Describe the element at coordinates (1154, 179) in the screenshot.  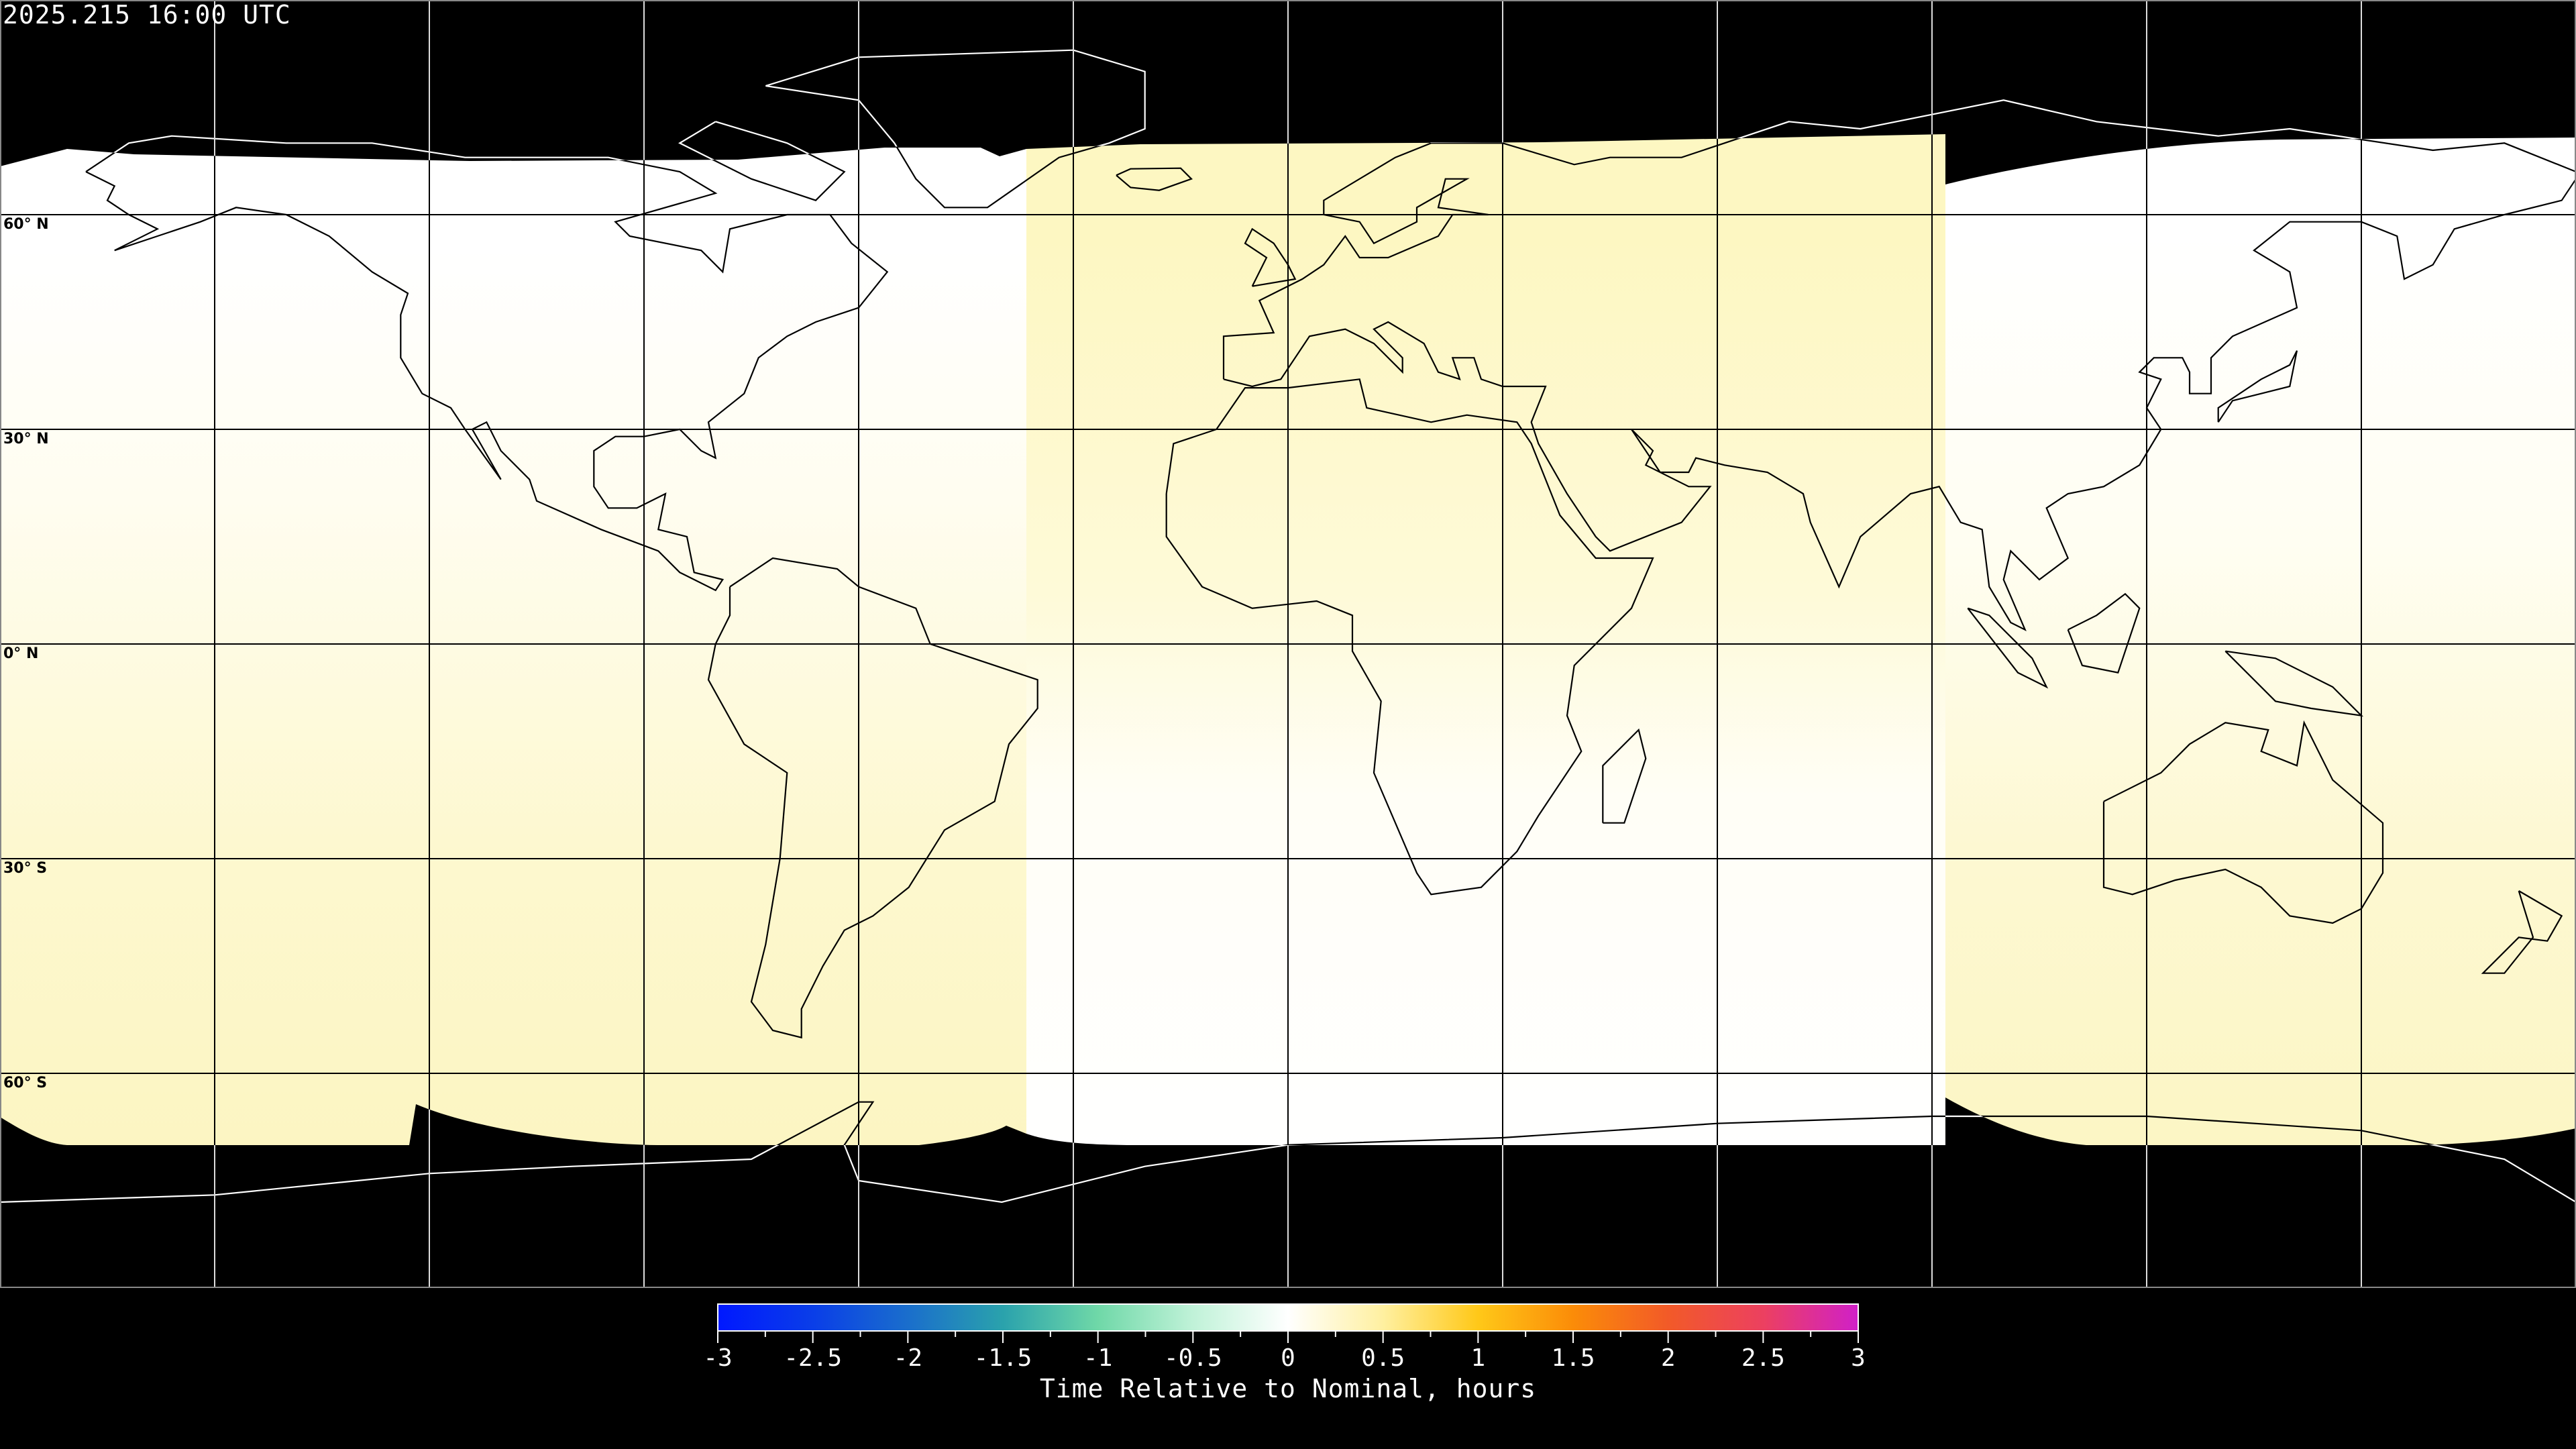
I see `coastline-iceland` at that location.